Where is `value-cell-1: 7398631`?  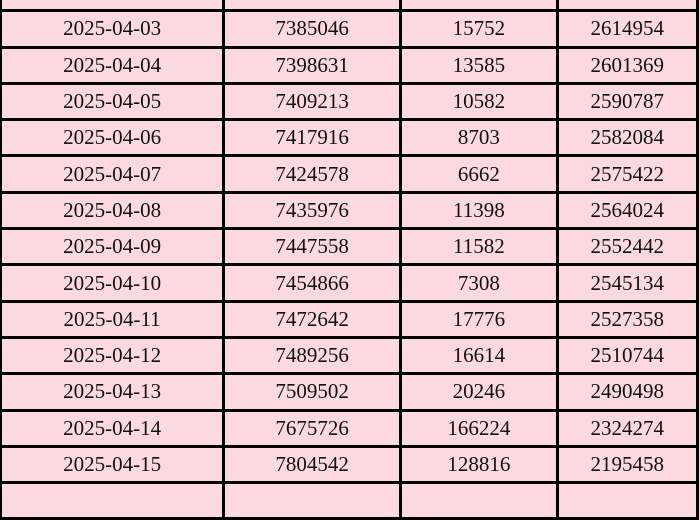
value-cell-1: 7398631 is located at coordinates (312, 65).